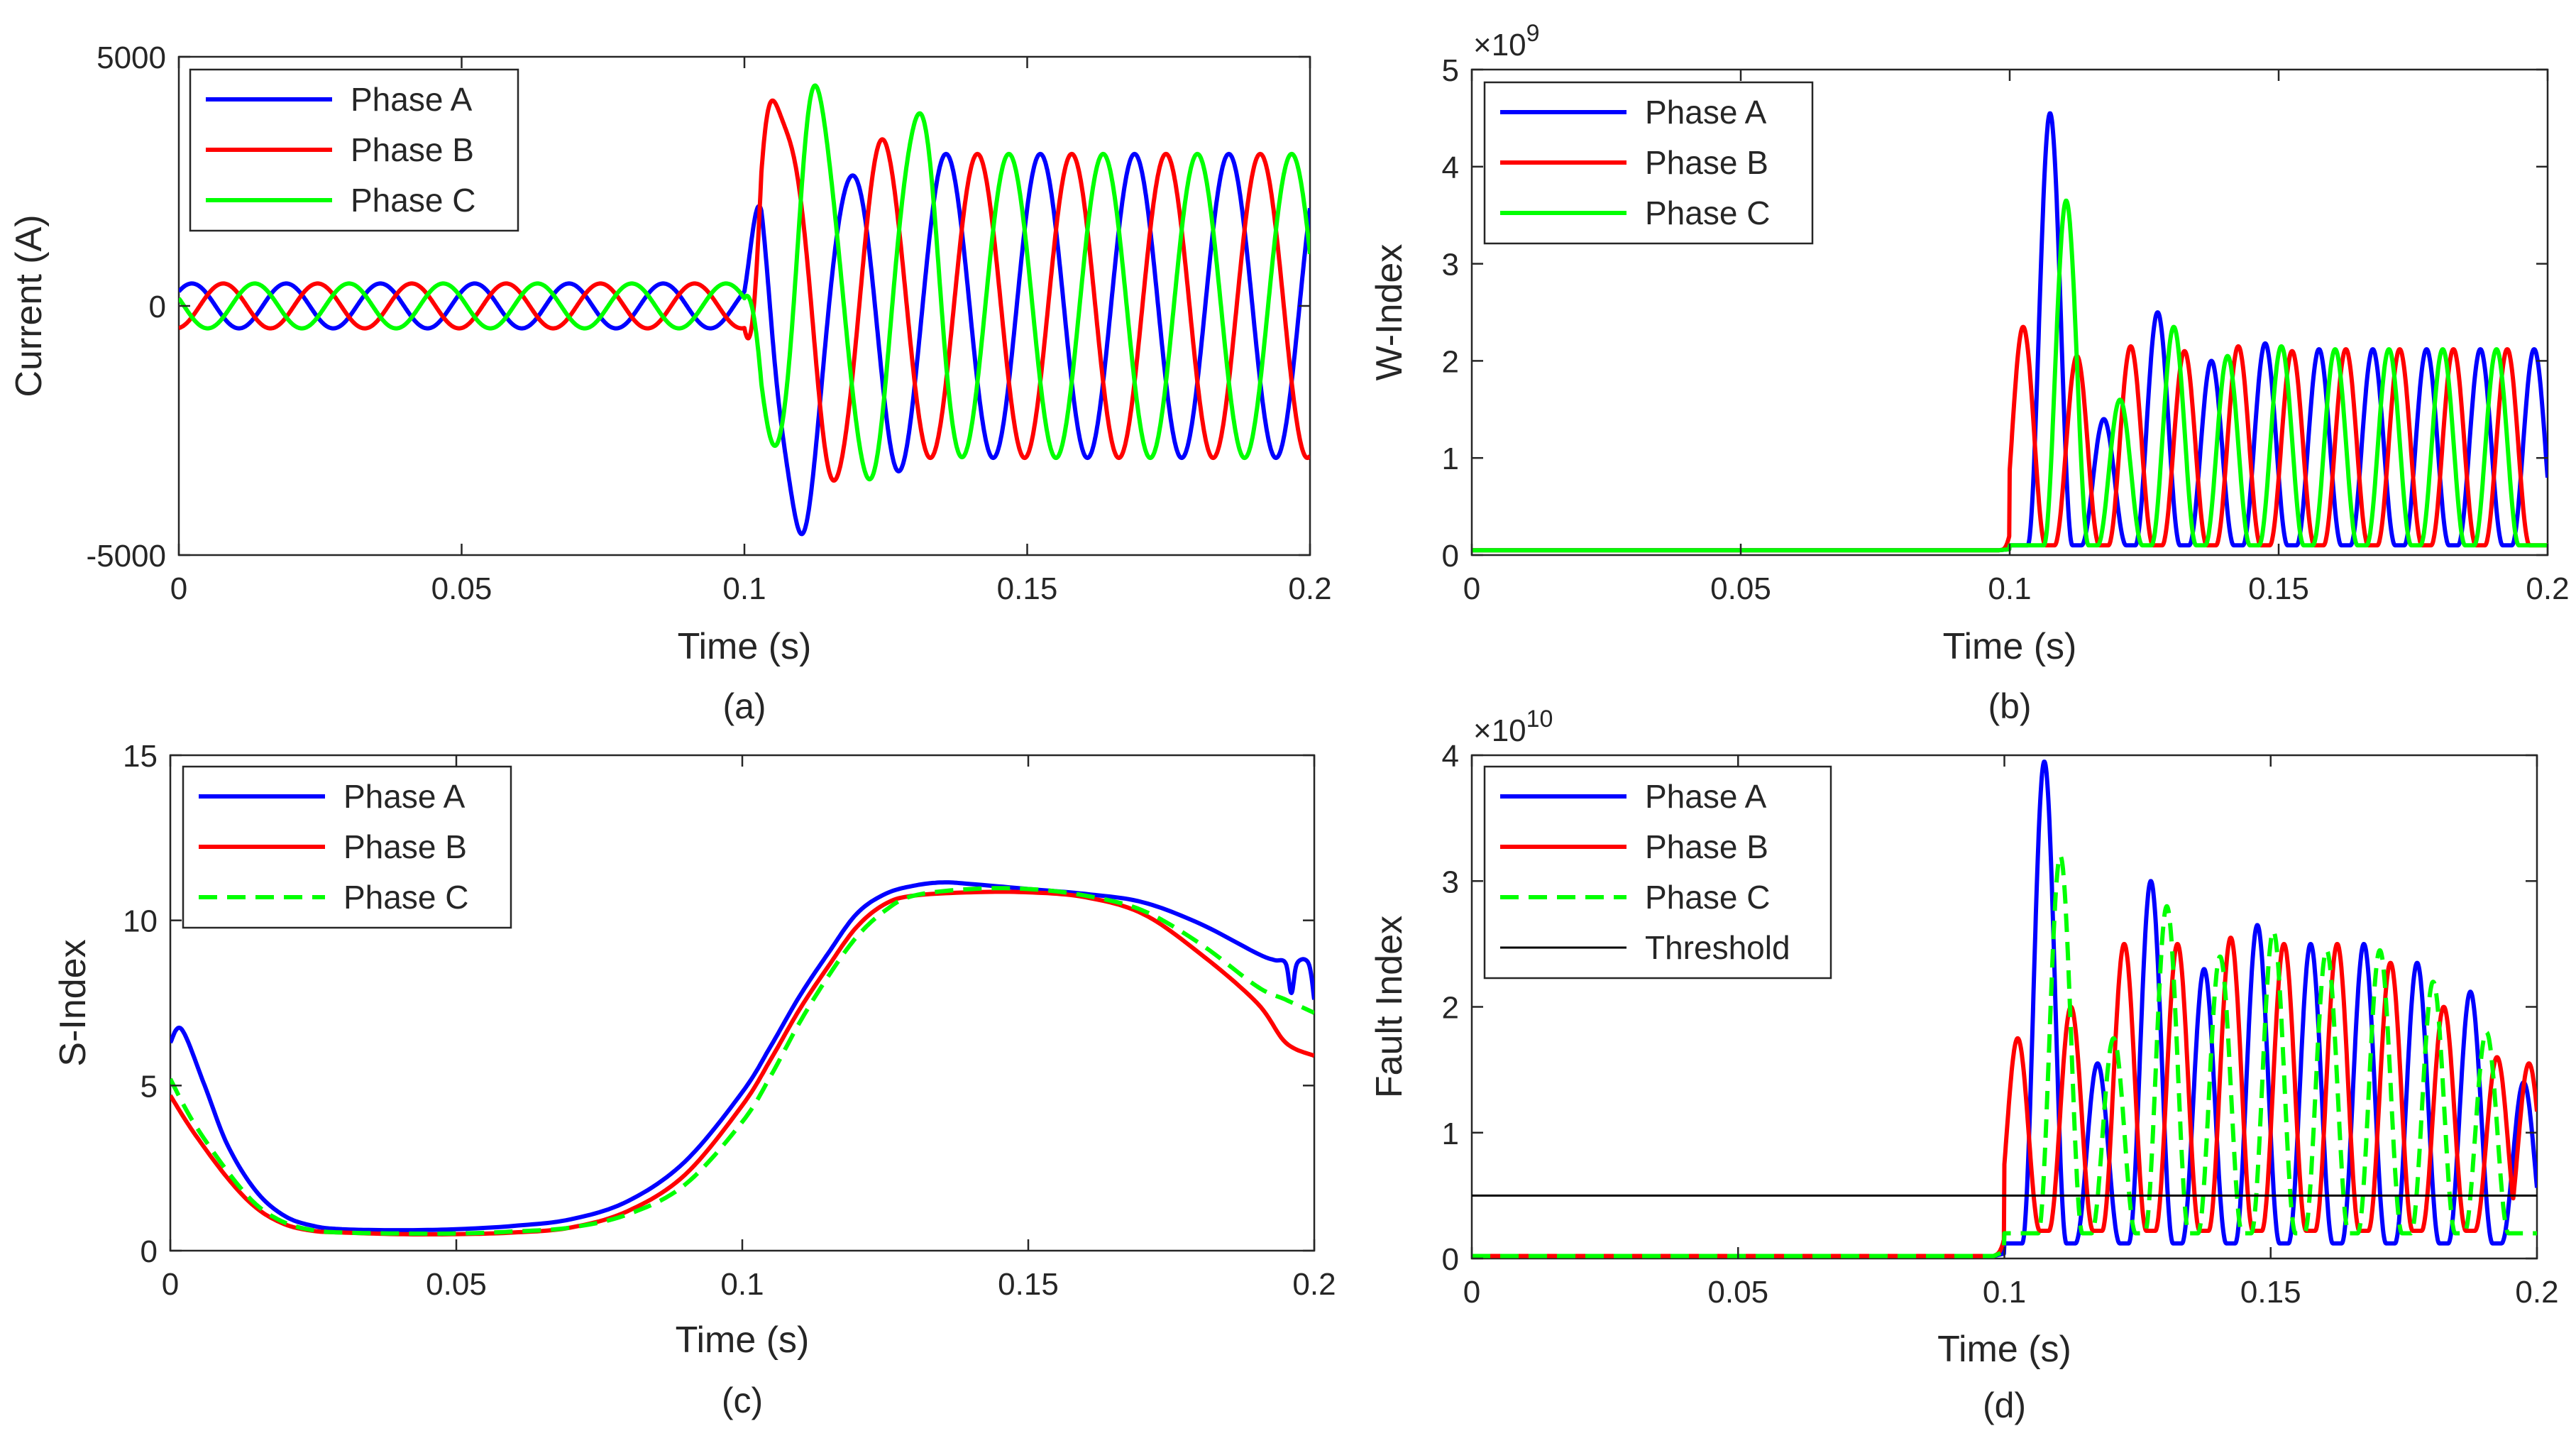 This screenshot has width=2576, height=1448. What do you see at coordinates (1389, 1007) in the screenshot?
I see `y-axis-label: Fault Index` at bounding box center [1389, 1007].